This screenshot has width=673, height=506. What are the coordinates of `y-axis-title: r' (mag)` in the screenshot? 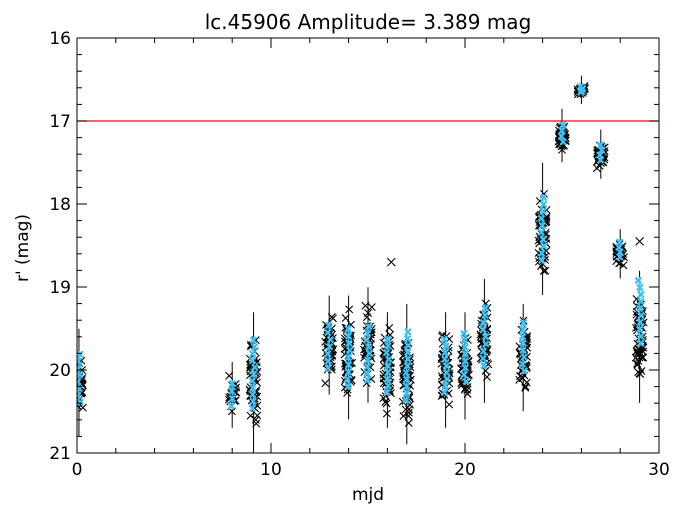 It's located at (23, 248).